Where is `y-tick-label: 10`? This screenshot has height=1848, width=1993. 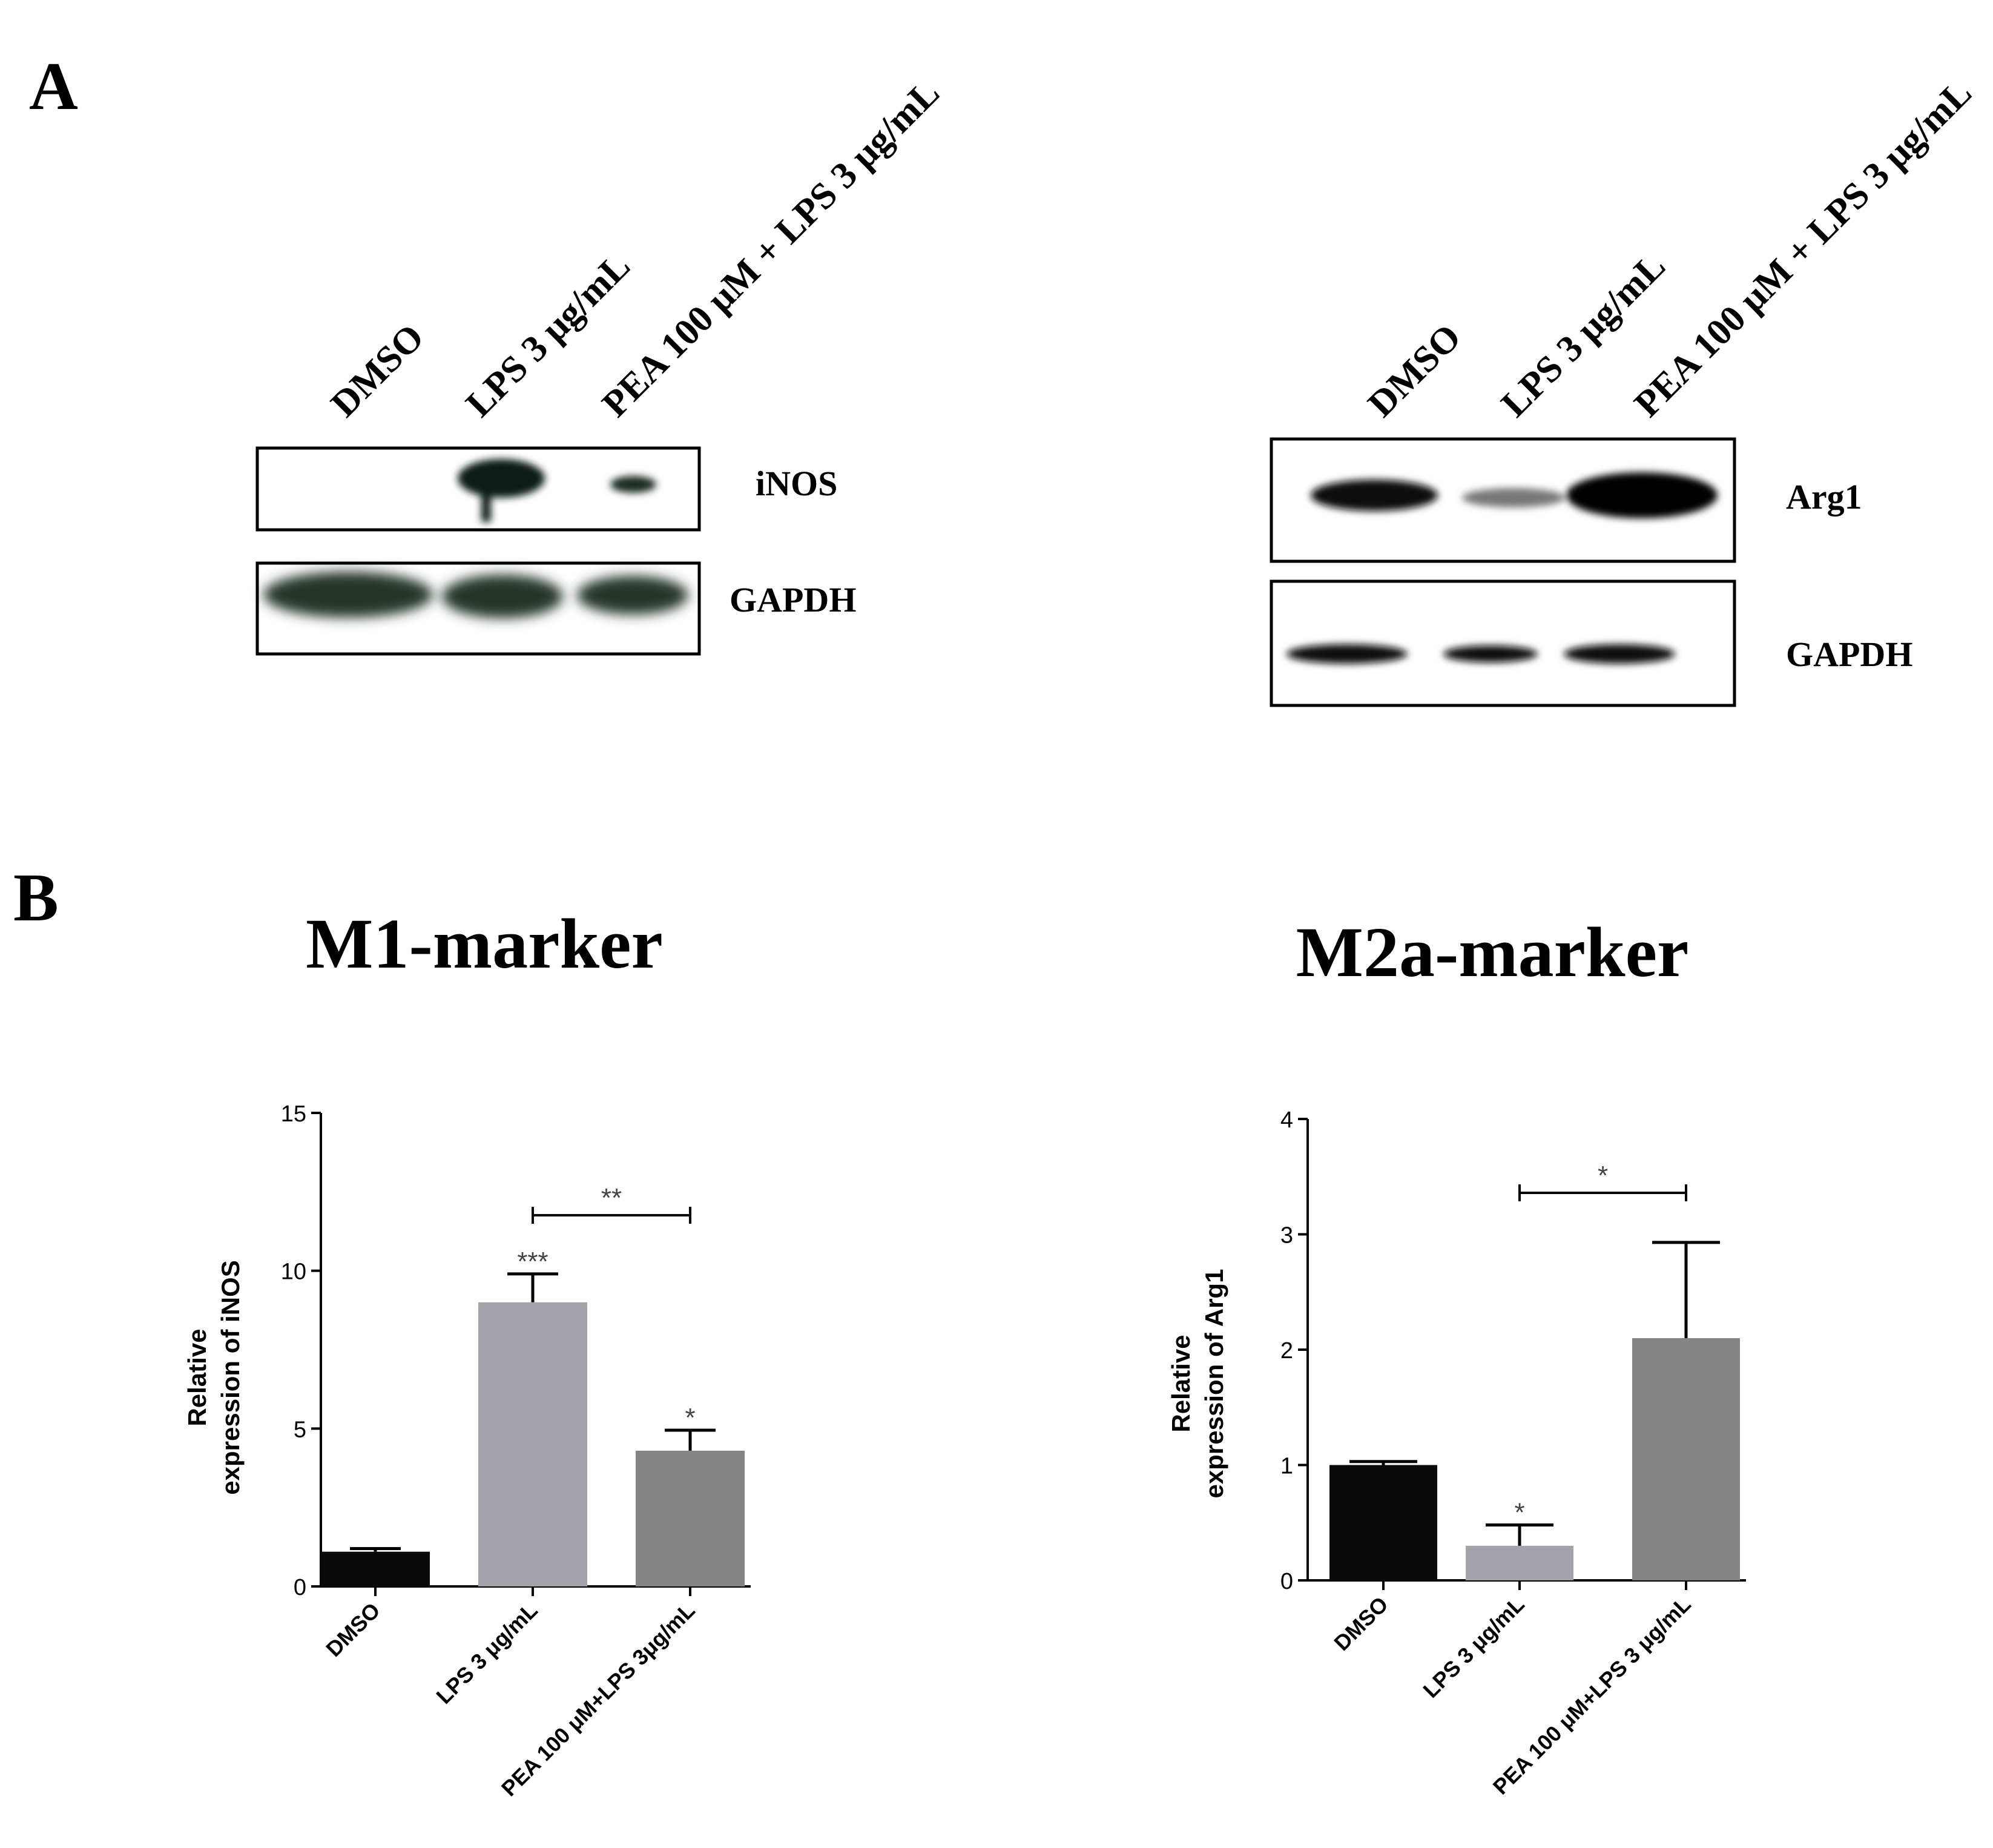 y-tick-label: 10 is located at coordinates (293, 1272).